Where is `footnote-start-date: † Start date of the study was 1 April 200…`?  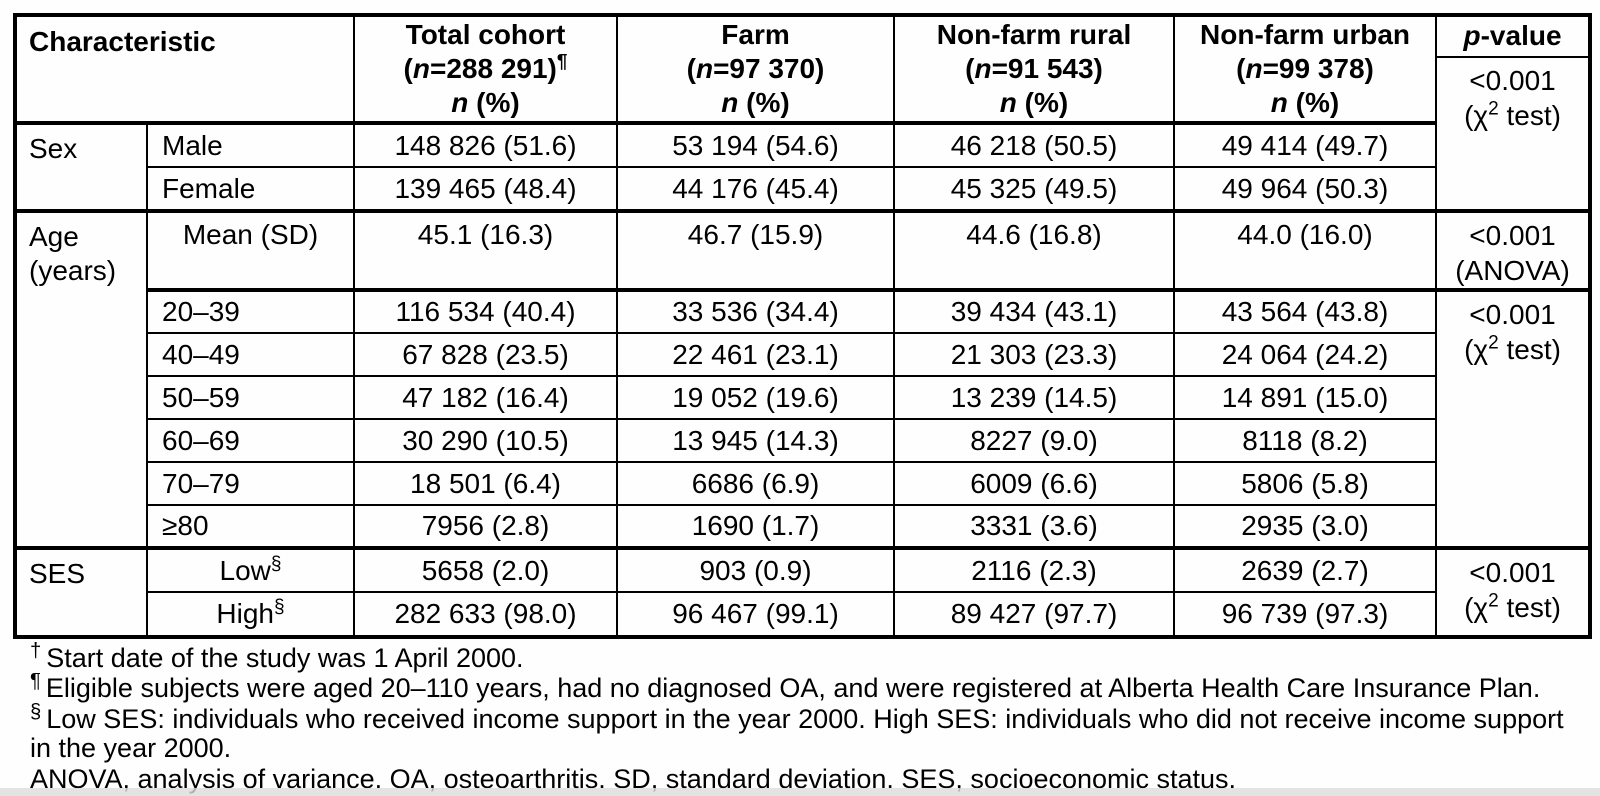 footnote-start-date: † Start date of the study was 1 April 200… is located at coordinates (277, 656).